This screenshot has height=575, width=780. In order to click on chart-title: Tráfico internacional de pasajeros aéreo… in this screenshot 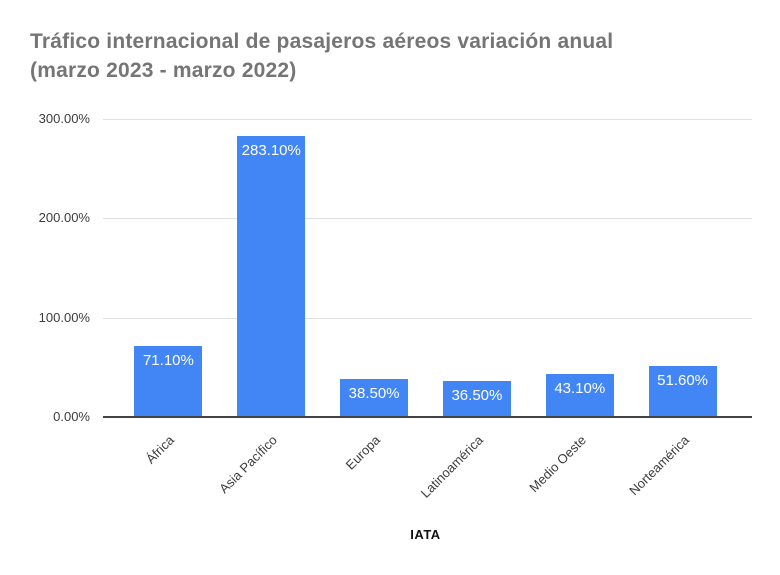, I will do `click(395, 56)`.